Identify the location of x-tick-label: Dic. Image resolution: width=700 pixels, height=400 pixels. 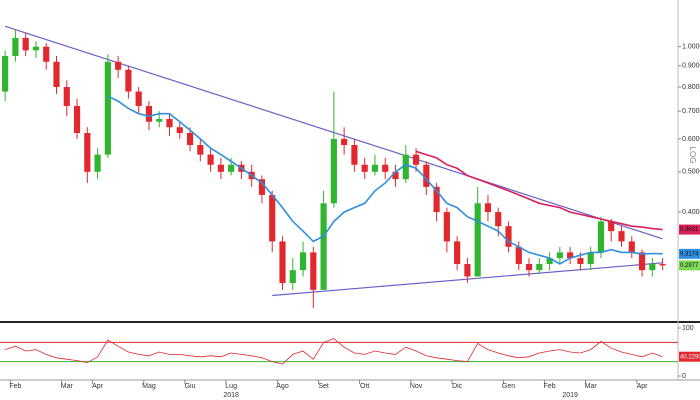
(457, 386).